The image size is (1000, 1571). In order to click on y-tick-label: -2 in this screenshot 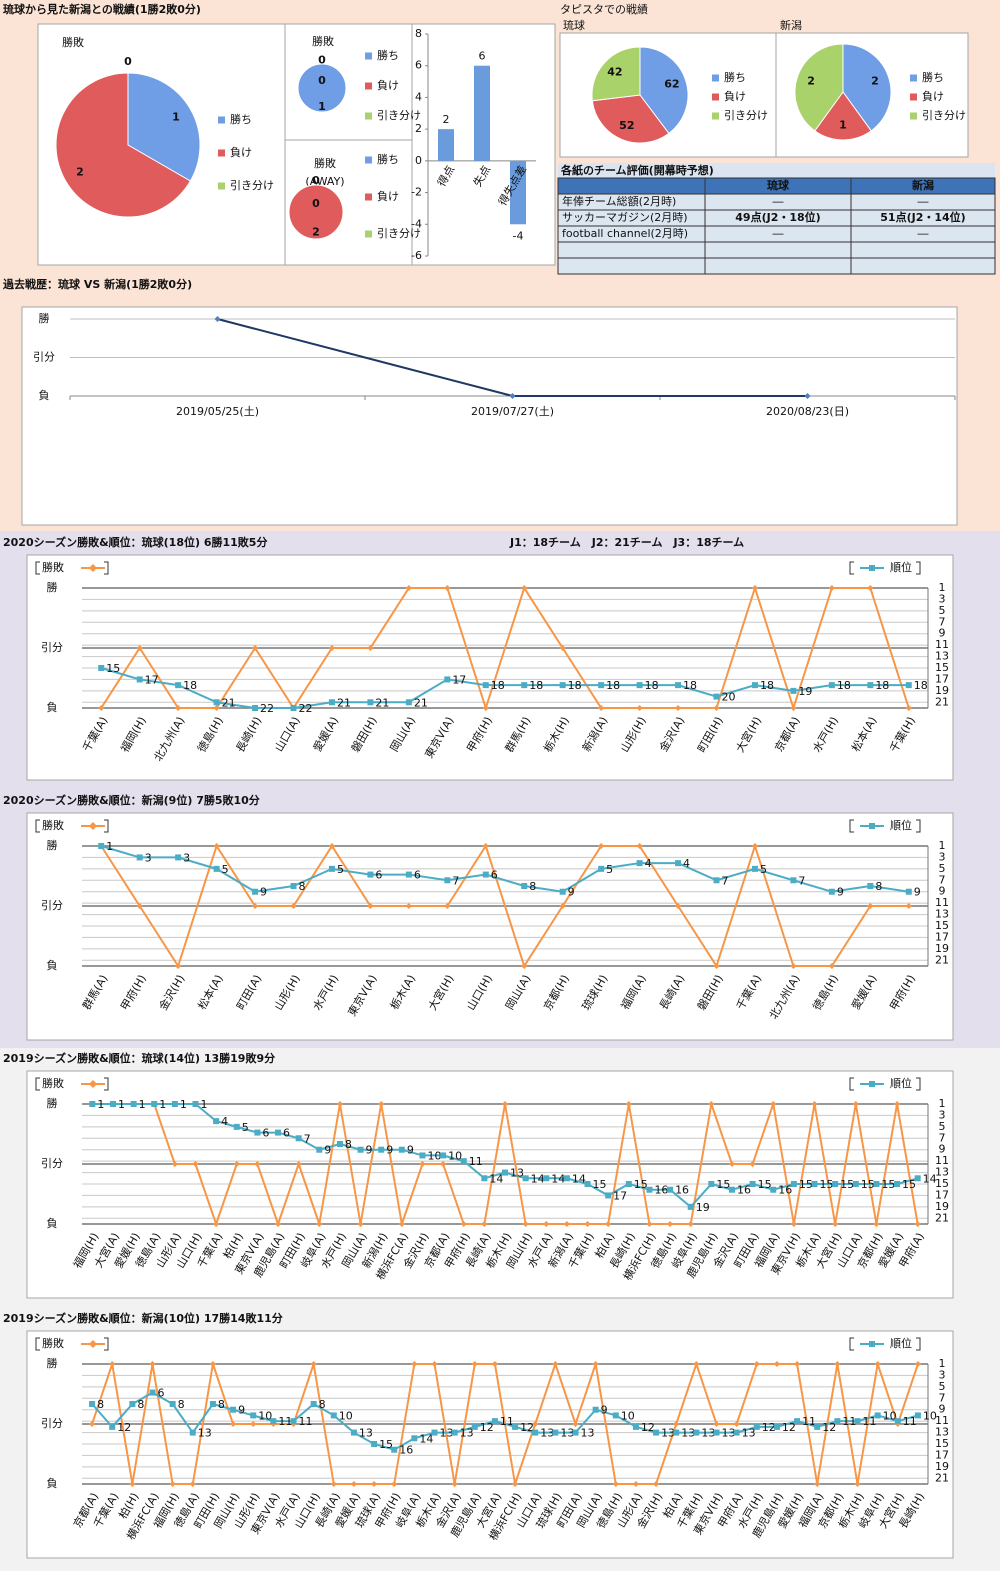, I will do `click(416, 192)`.